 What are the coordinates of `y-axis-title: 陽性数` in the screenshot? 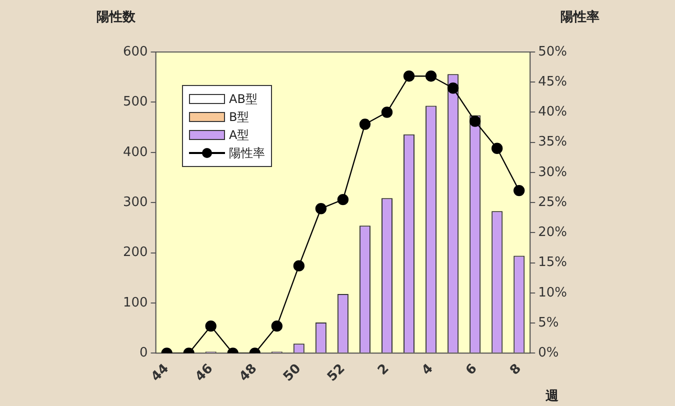 It's located at (116, 17).